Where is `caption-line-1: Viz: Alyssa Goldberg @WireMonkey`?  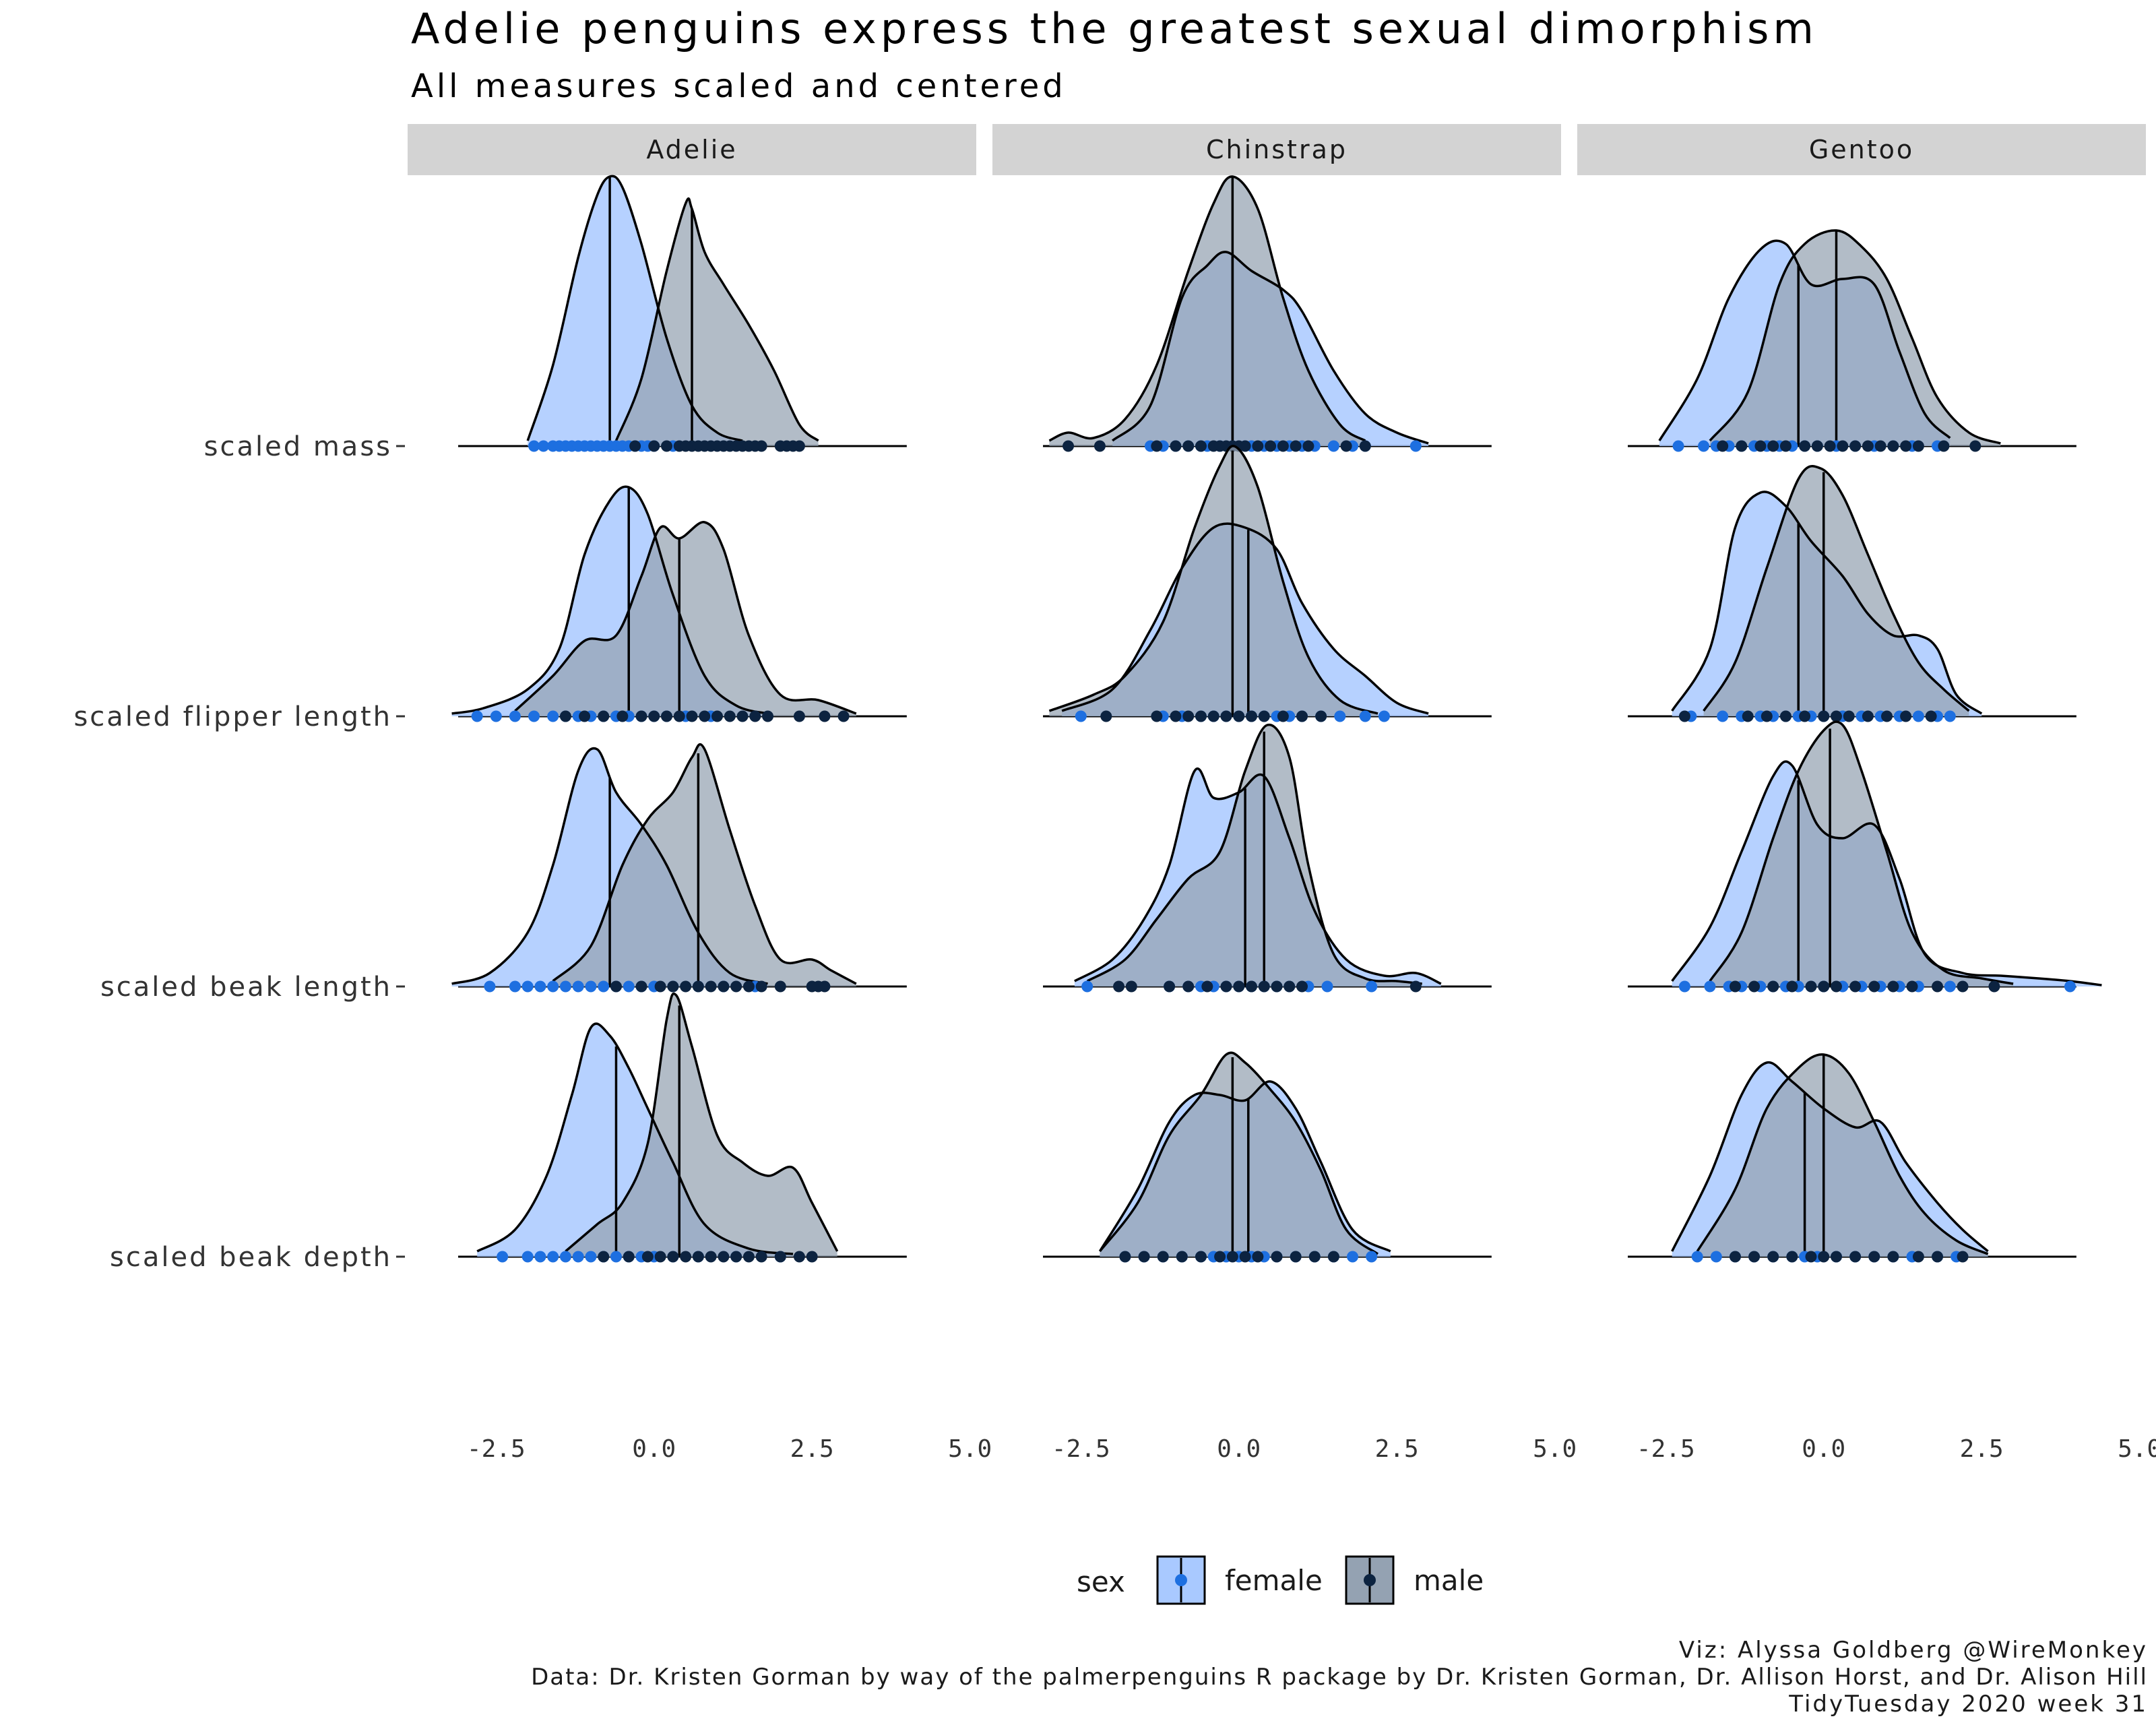
caption-line-1: Viz: Alyssa Goldberg @WireMonkey is located at coordinates (1913, 1650).